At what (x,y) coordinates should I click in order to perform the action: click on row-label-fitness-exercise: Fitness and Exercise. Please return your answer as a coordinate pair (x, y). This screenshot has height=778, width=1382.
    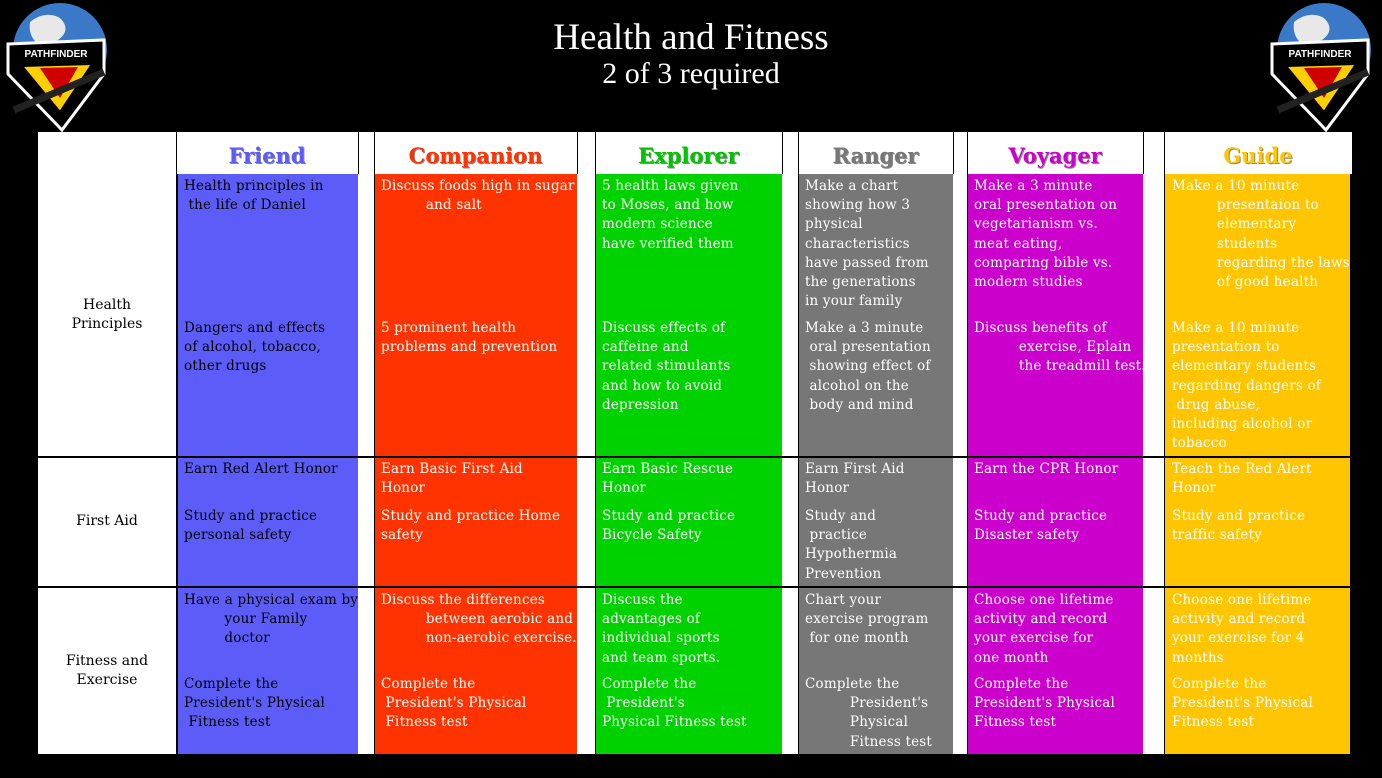
    Looking at the image, I should click on (107, 671).